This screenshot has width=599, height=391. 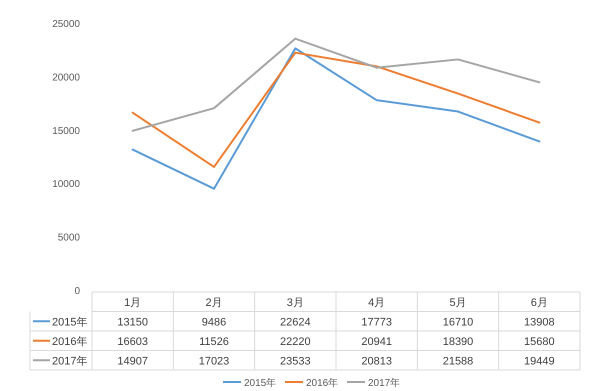 I want to click on legend-label: 2017年, so click(x=70, y=361).